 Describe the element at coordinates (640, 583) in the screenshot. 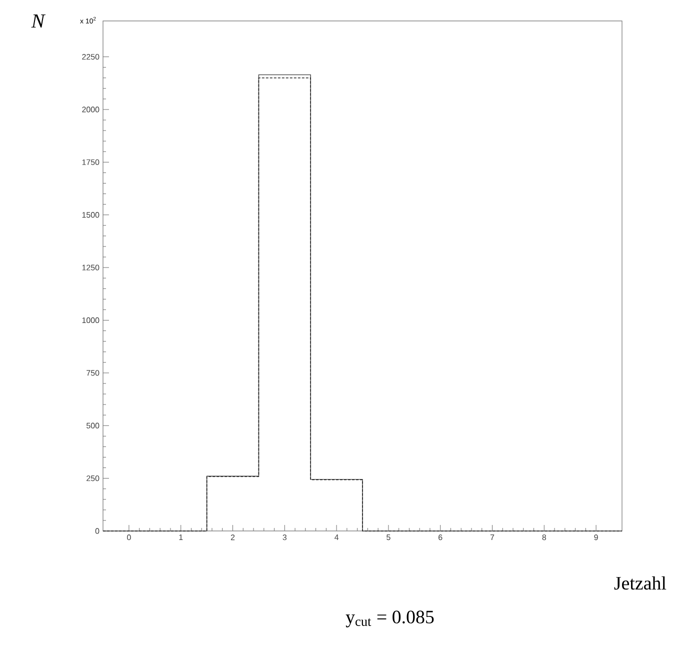

I see `x-axis-title: Jetzahl` at that location.